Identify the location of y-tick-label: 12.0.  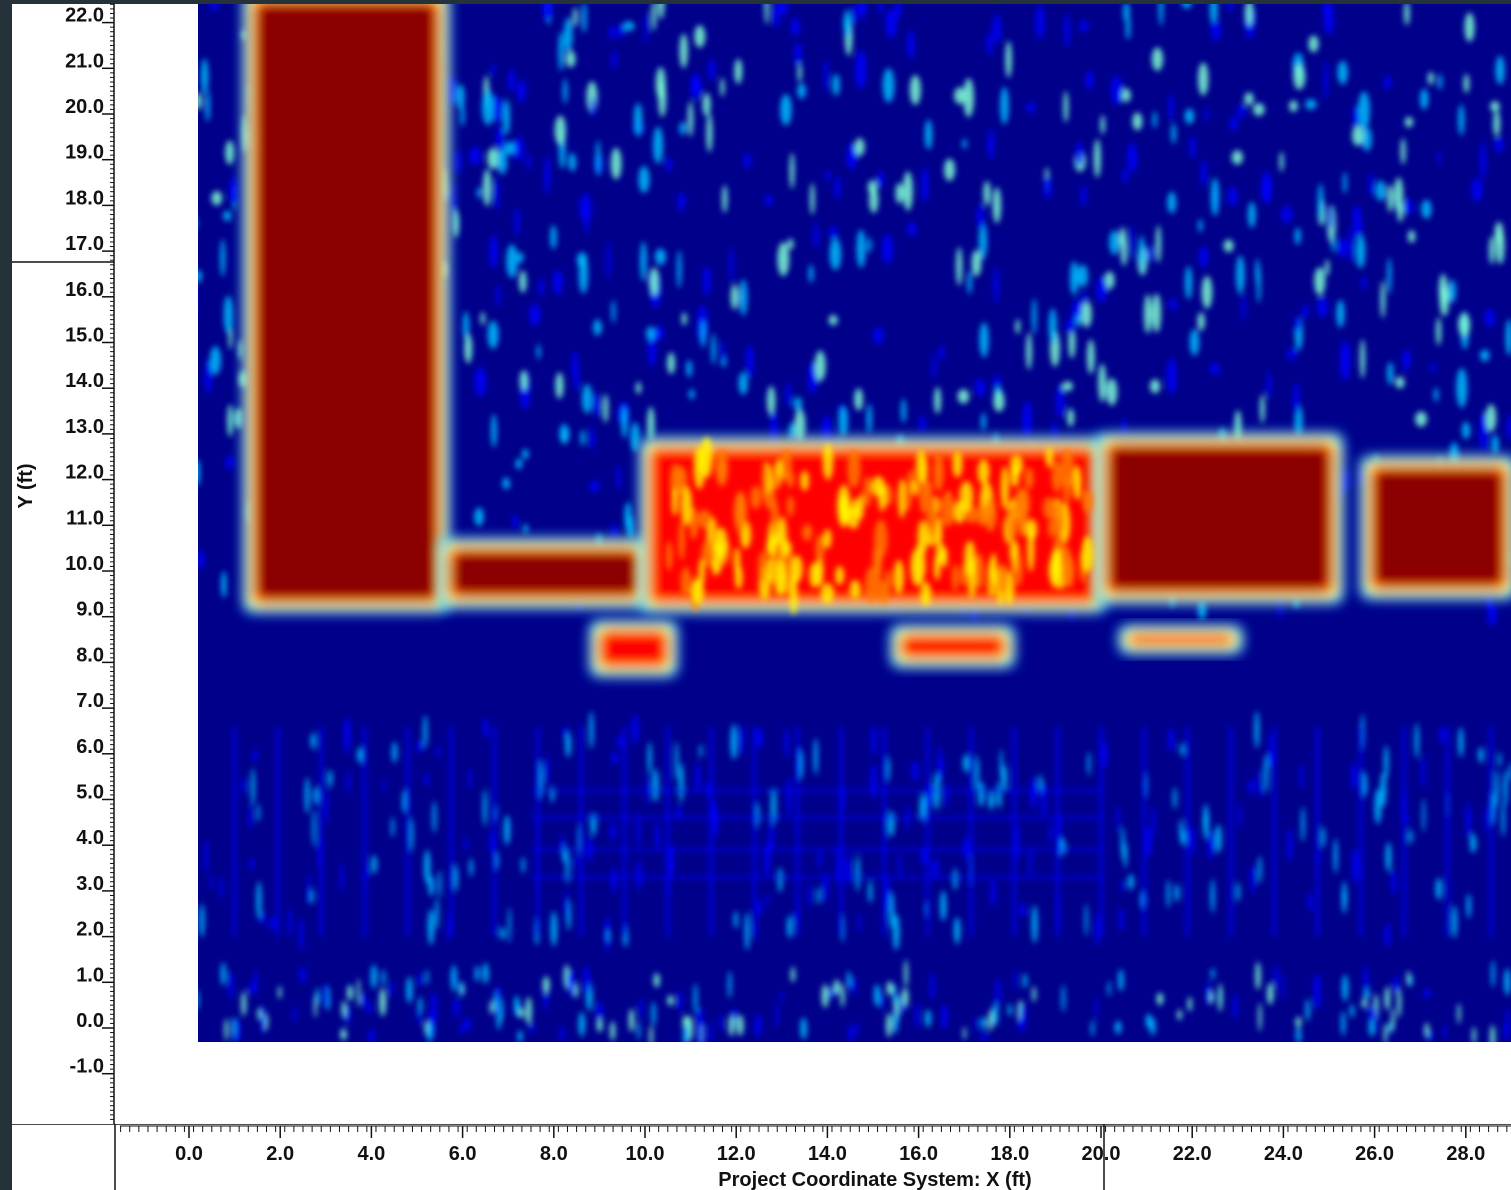
(84, 473).